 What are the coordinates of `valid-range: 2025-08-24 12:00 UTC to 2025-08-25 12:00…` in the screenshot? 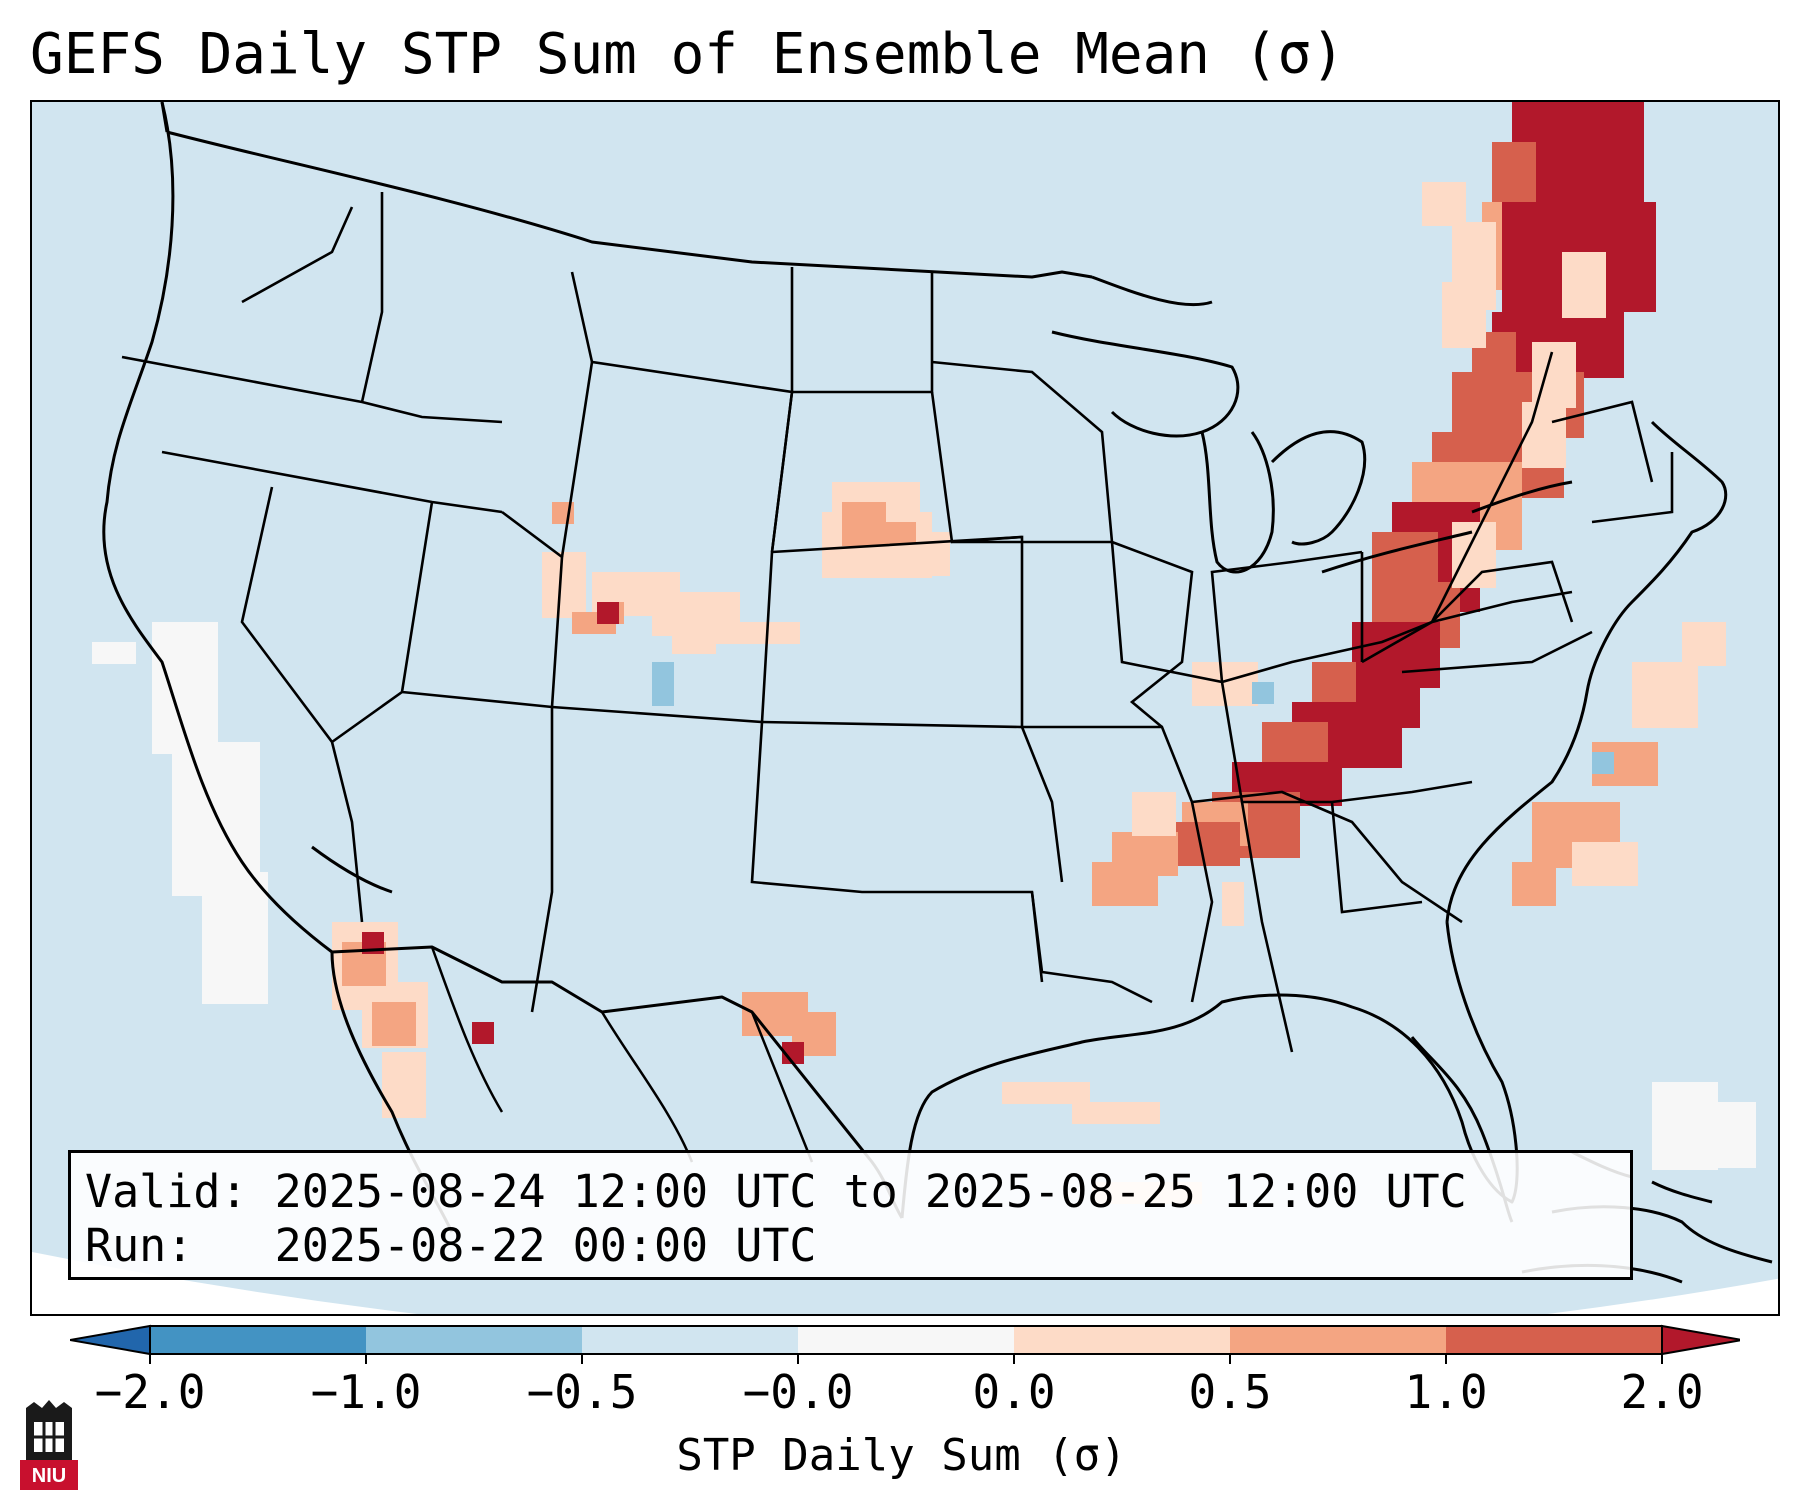 It's located at (870, 1191).